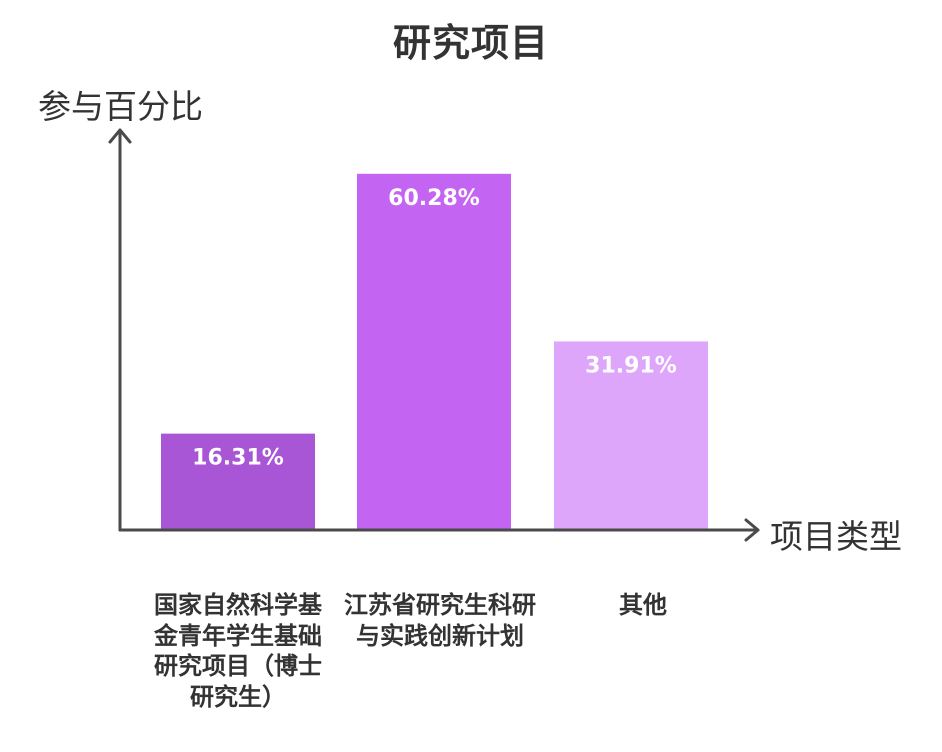 The image size is (942, 752). Describe the element at coordinates (440, 620) in the screenshot. I see `category-label-2: 江苏省研究生科研与实践创新计划` at that location.